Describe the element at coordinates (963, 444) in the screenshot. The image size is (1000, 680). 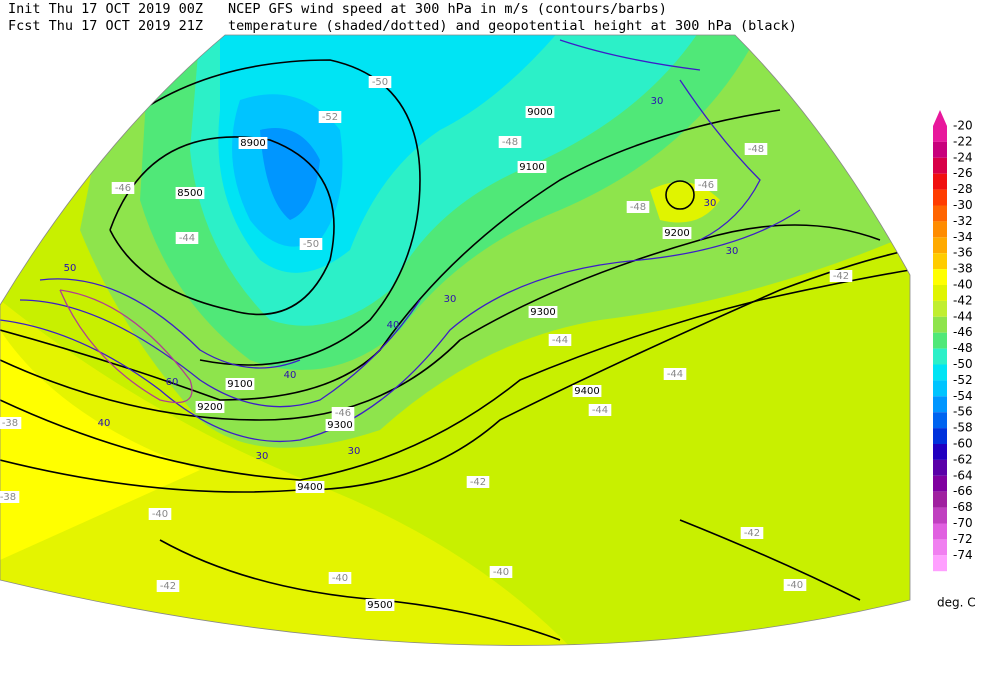
I see `legend-label: -60` at that location.